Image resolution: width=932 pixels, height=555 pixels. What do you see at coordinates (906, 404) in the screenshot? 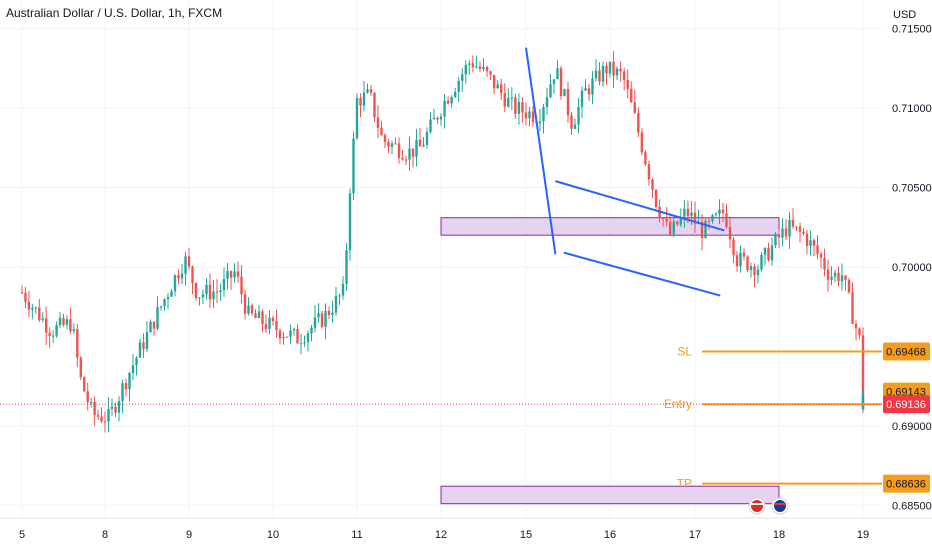
I see `current-badge` at bounding box center [906, 404].